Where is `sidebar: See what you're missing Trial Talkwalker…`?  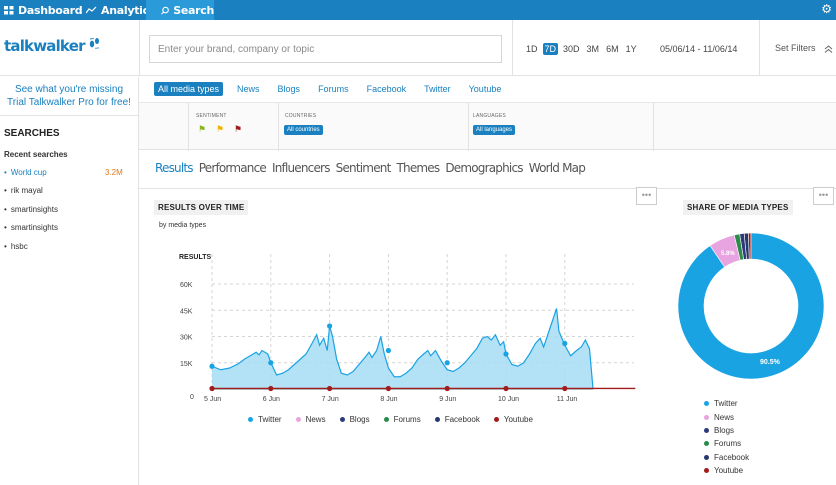 sidebar: See what you're missing Trial Talkwalker… is located at coordinates (69, 281).